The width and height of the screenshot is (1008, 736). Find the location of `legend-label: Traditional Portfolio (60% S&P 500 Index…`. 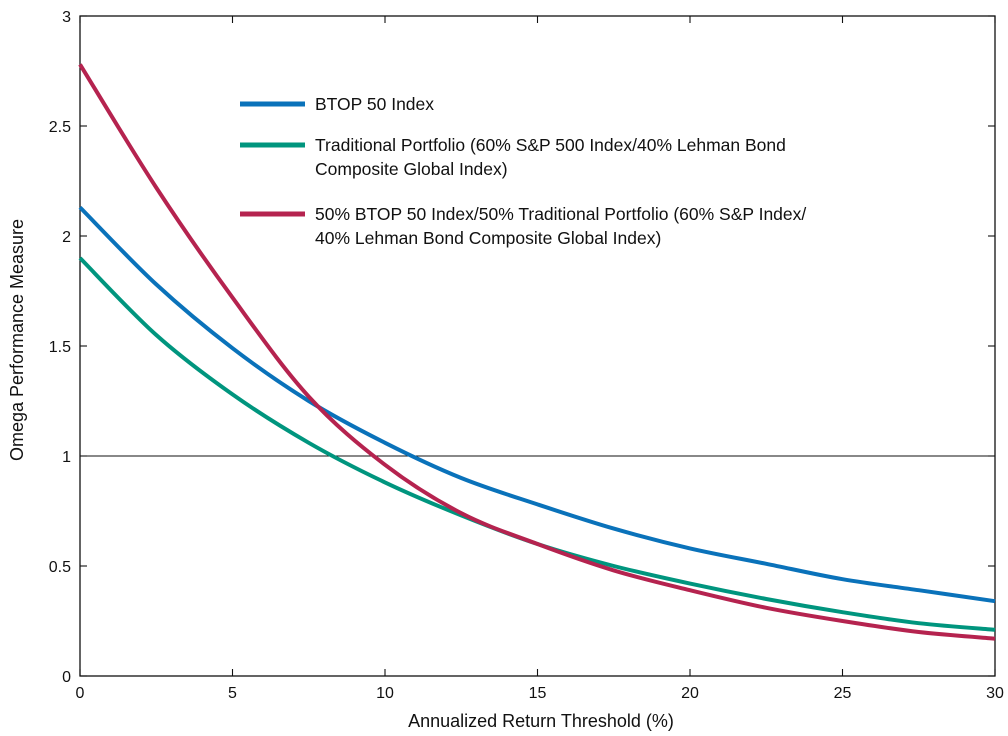

legend-label: Traditional Portfolio (60% S&P 500 Index… is located at coordinates (550, 145).